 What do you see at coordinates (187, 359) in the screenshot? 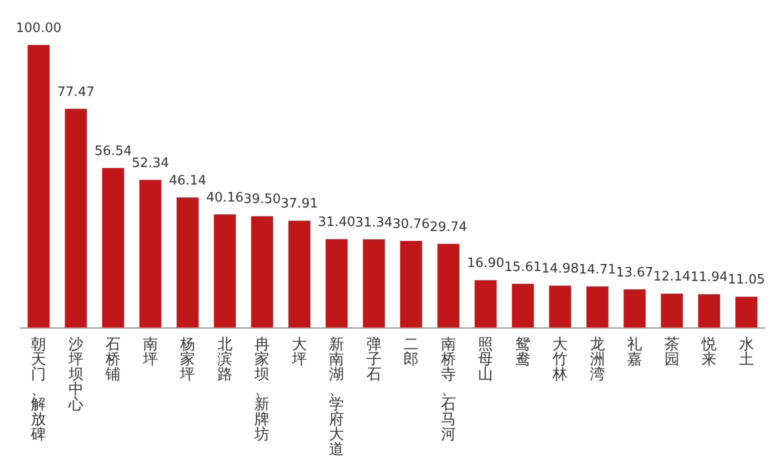
I see `x-tick-label: 杨家坪` at bounding box center [187, 359].